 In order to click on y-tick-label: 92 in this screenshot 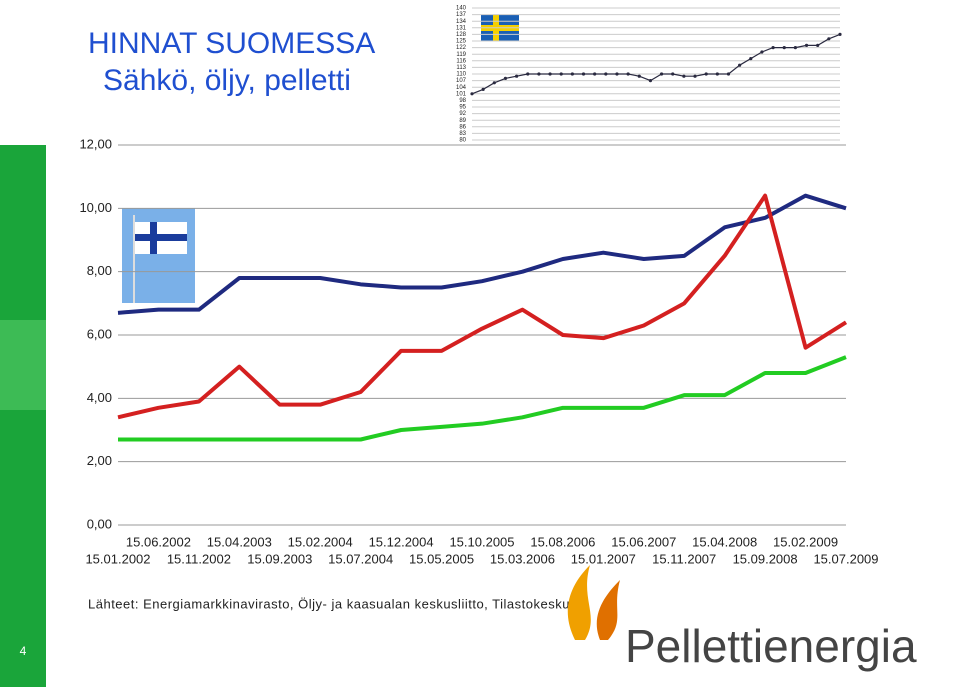, I will do `click(462, 114)`.